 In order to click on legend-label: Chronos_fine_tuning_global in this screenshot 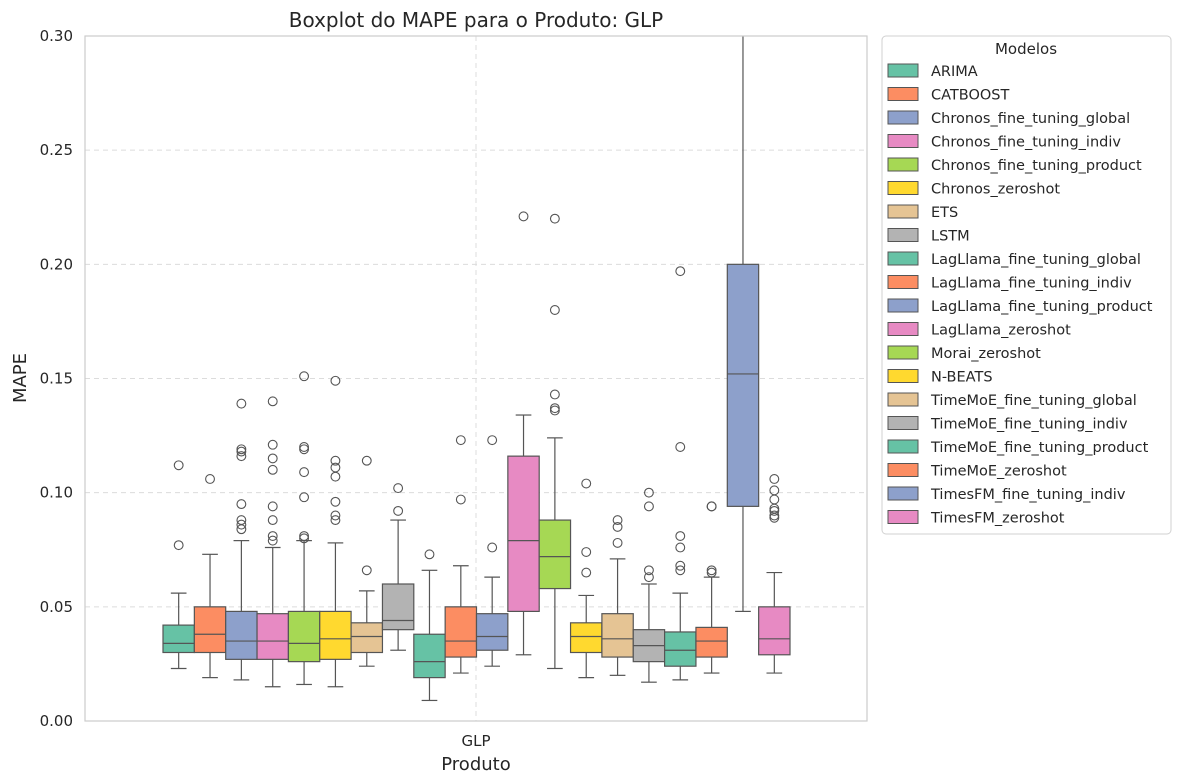, I will do `click(1030, 119)`.